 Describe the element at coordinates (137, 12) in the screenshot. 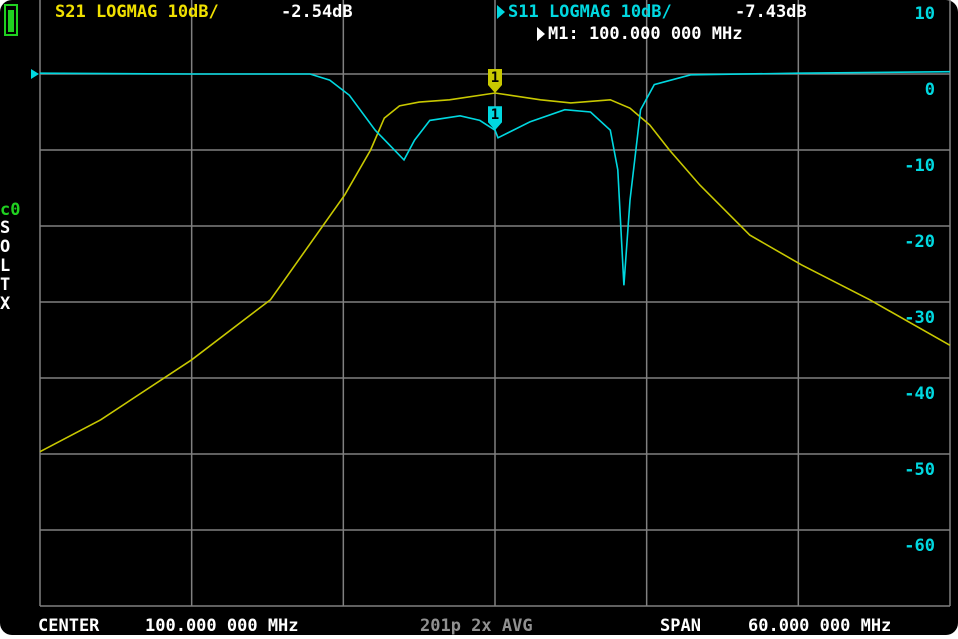

I see `ch1-label: S21 LOGMAG 10dB/` at that location.